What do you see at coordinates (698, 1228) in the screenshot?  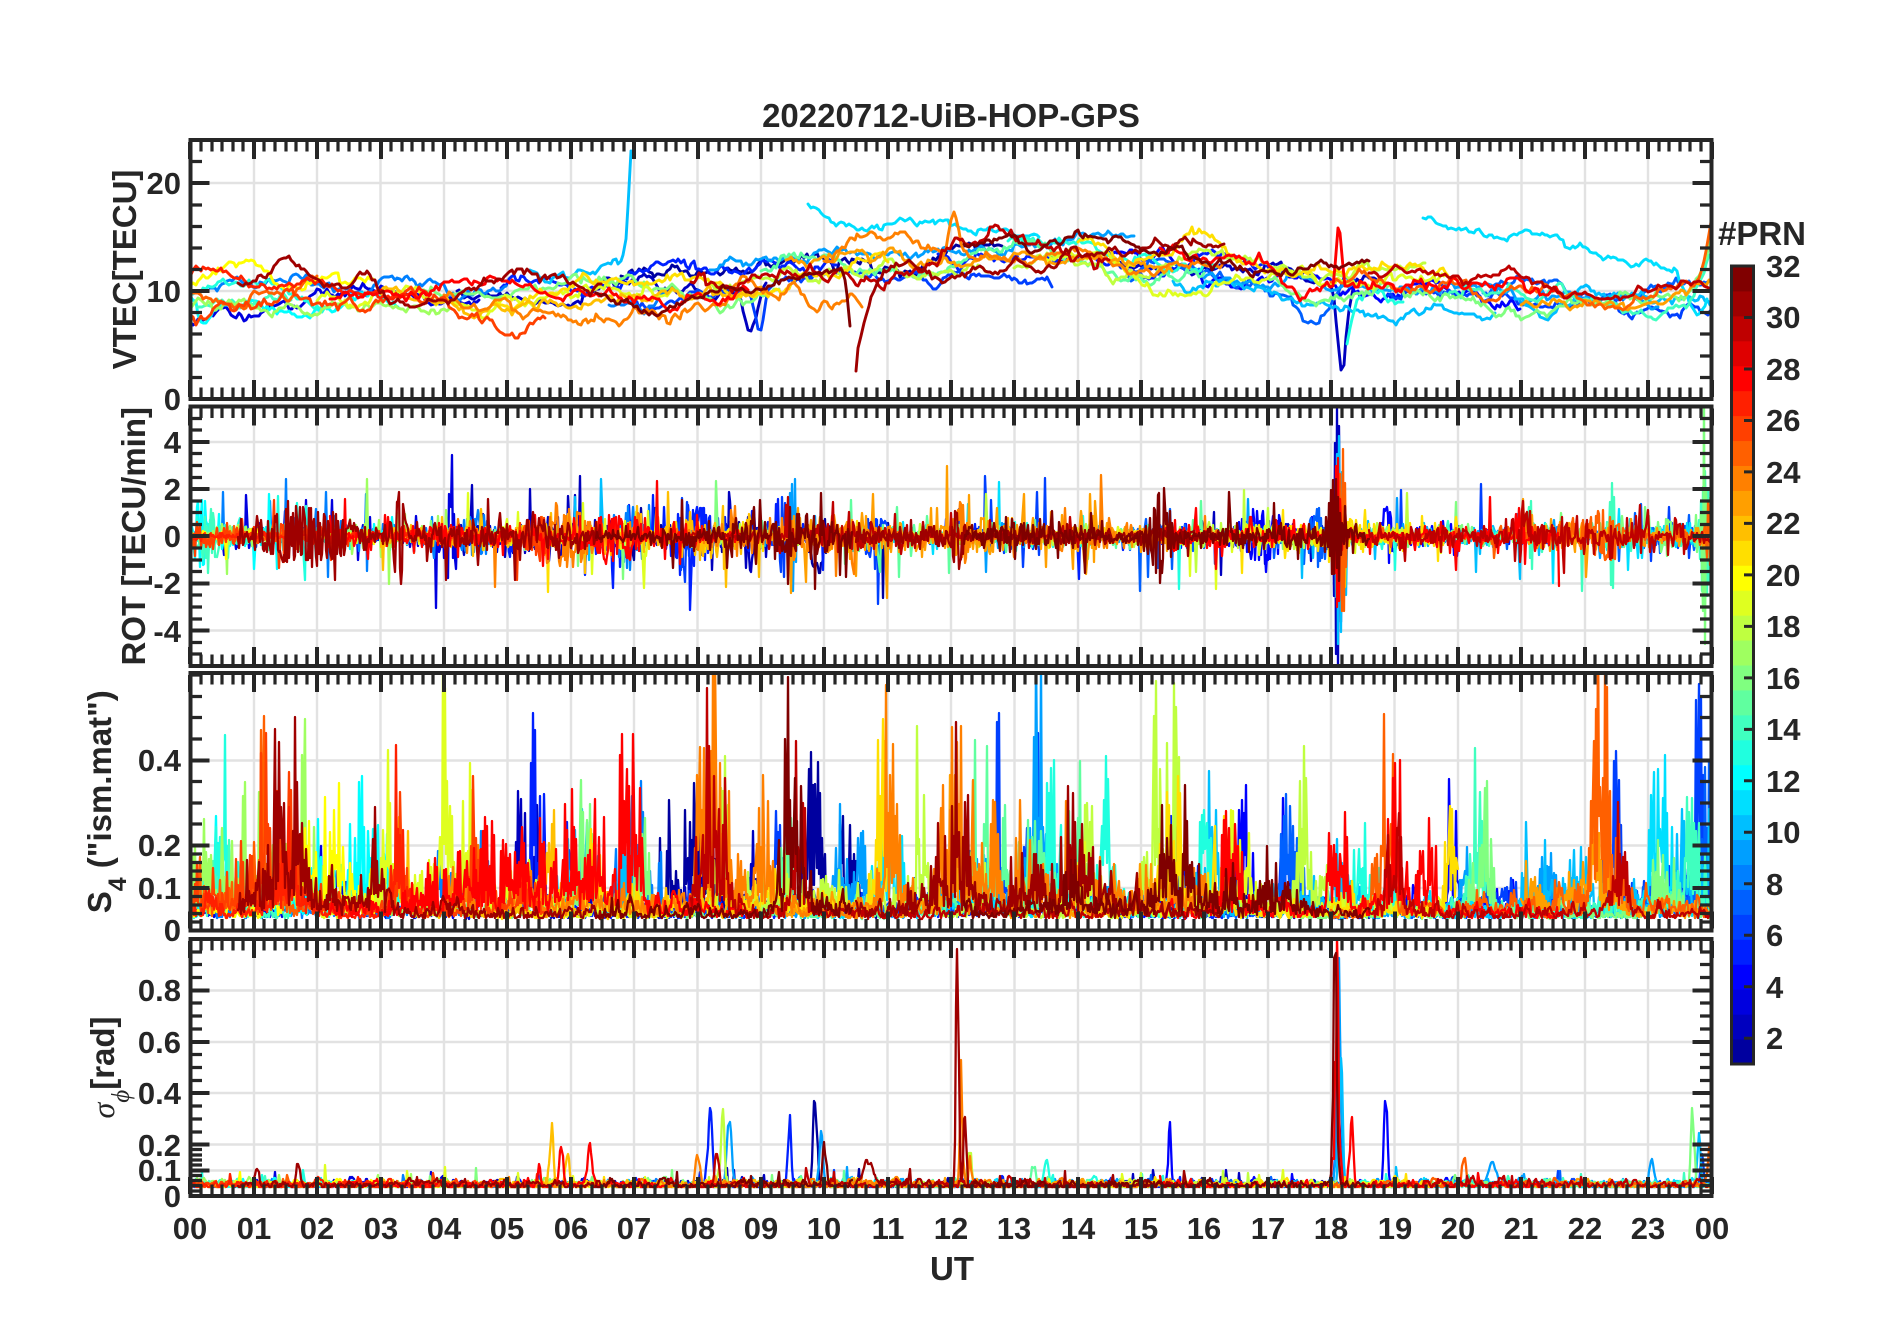 I see `svg-text: 08` at bounding box center [698, 1228].